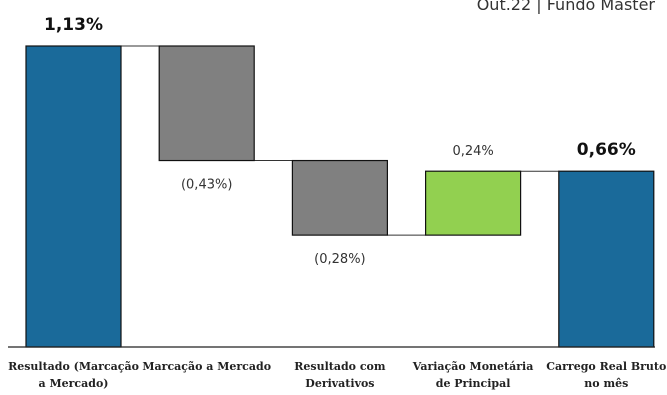  I want to click on data-label-4: 0,24%, so click(472, 151).